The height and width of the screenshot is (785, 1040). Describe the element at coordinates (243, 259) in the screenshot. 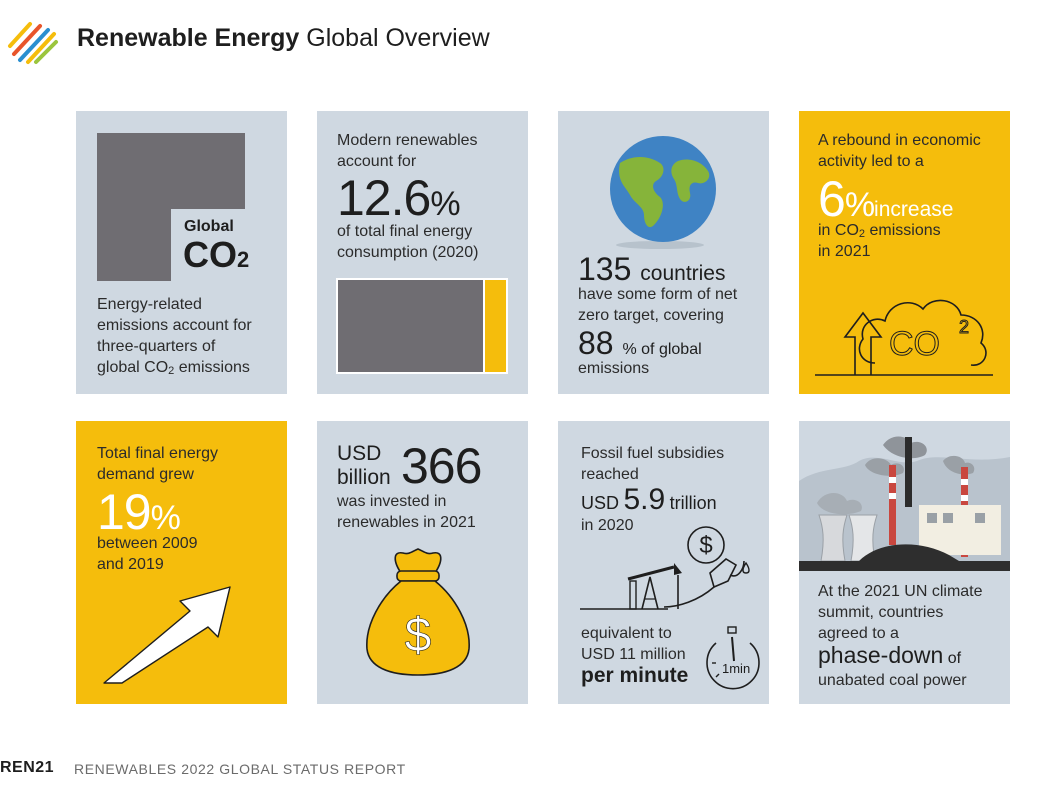

I see `co2-label-sub: 2` at that location.